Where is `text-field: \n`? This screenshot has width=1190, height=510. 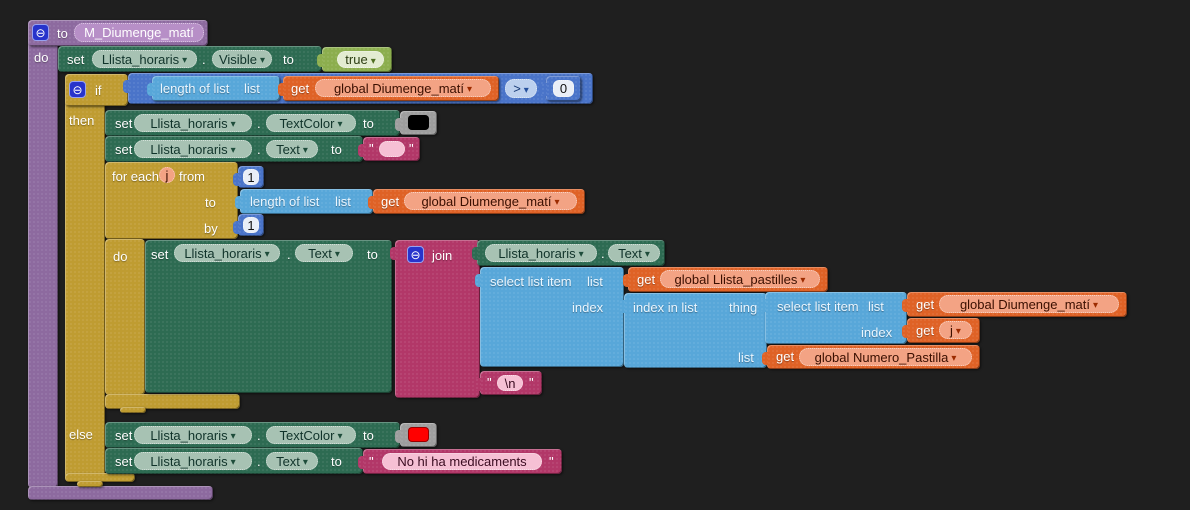
text-field: \n is located at coordinates (510, 383).